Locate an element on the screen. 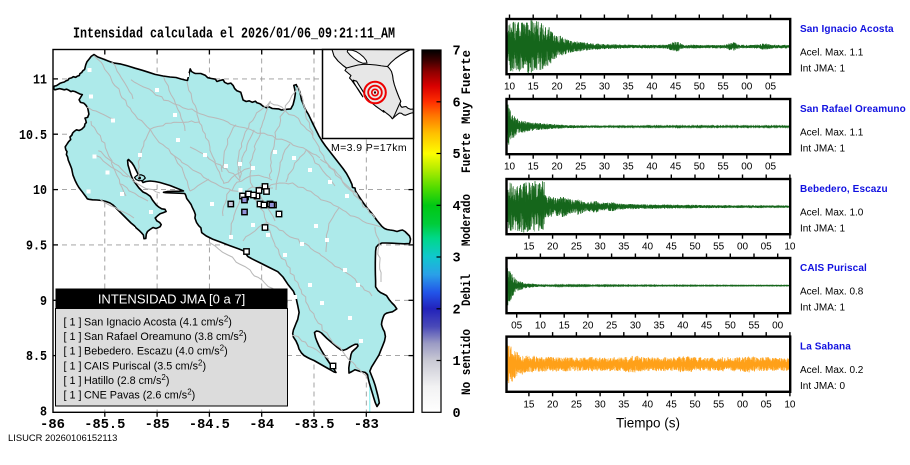  svg-text:San Rafael Oreamuno (3.8 cm/s2: San Rafael Oreamuno (3.8 cm/s2) is located at coordinates (165, 336).